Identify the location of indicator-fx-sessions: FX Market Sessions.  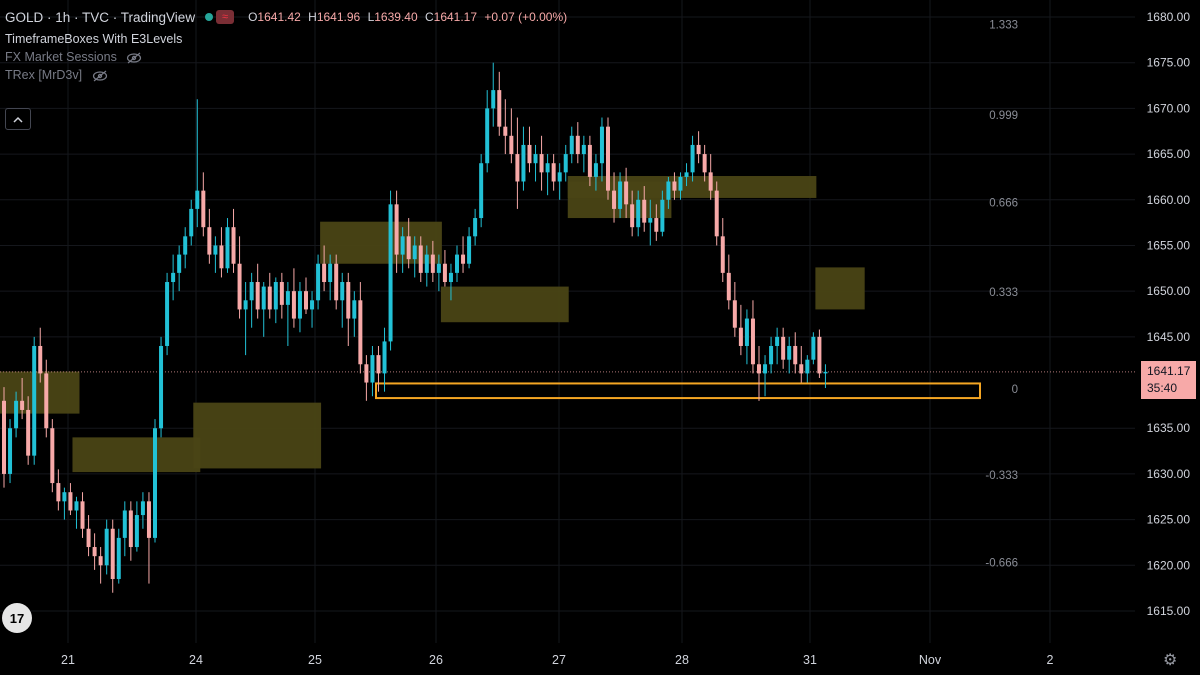
(288, 57).